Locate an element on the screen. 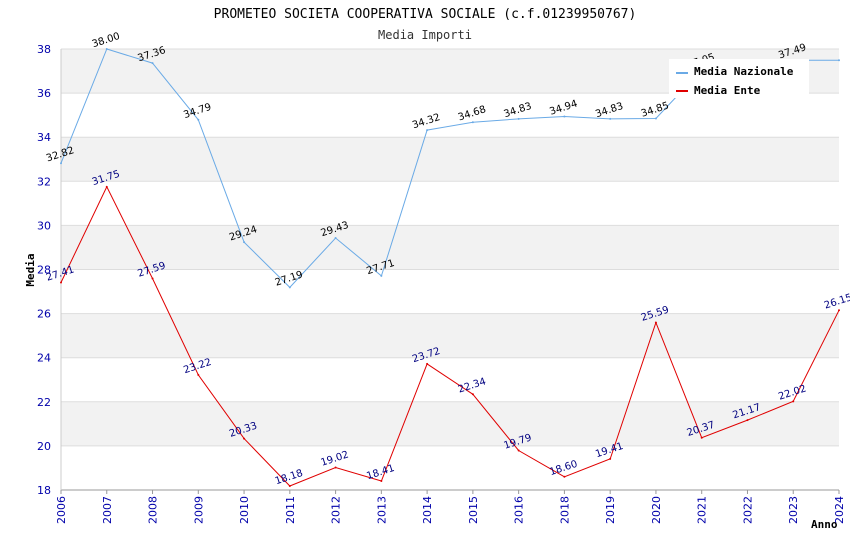  y-tick-label: 36 is located at coordinates (44, 93).